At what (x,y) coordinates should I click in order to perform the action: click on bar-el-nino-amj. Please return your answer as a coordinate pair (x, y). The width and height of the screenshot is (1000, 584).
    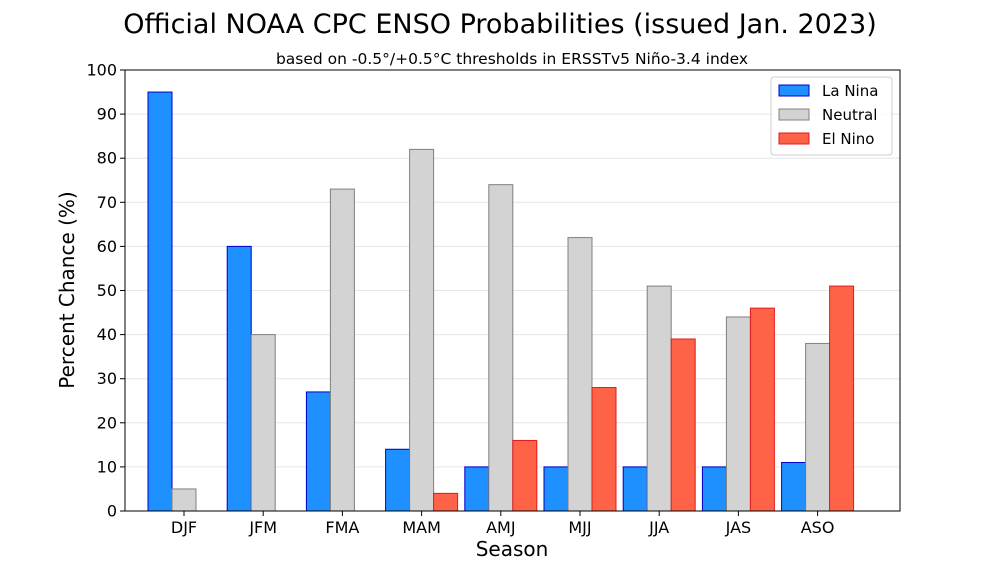
    Looking at the image, I should click on (525, 475).